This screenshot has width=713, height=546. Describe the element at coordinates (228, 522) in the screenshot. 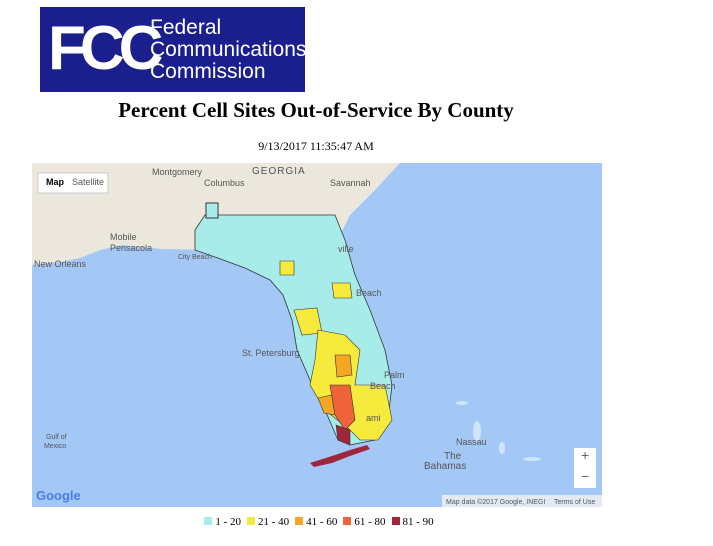

I see `legend-label: 1 - 20` at that location.